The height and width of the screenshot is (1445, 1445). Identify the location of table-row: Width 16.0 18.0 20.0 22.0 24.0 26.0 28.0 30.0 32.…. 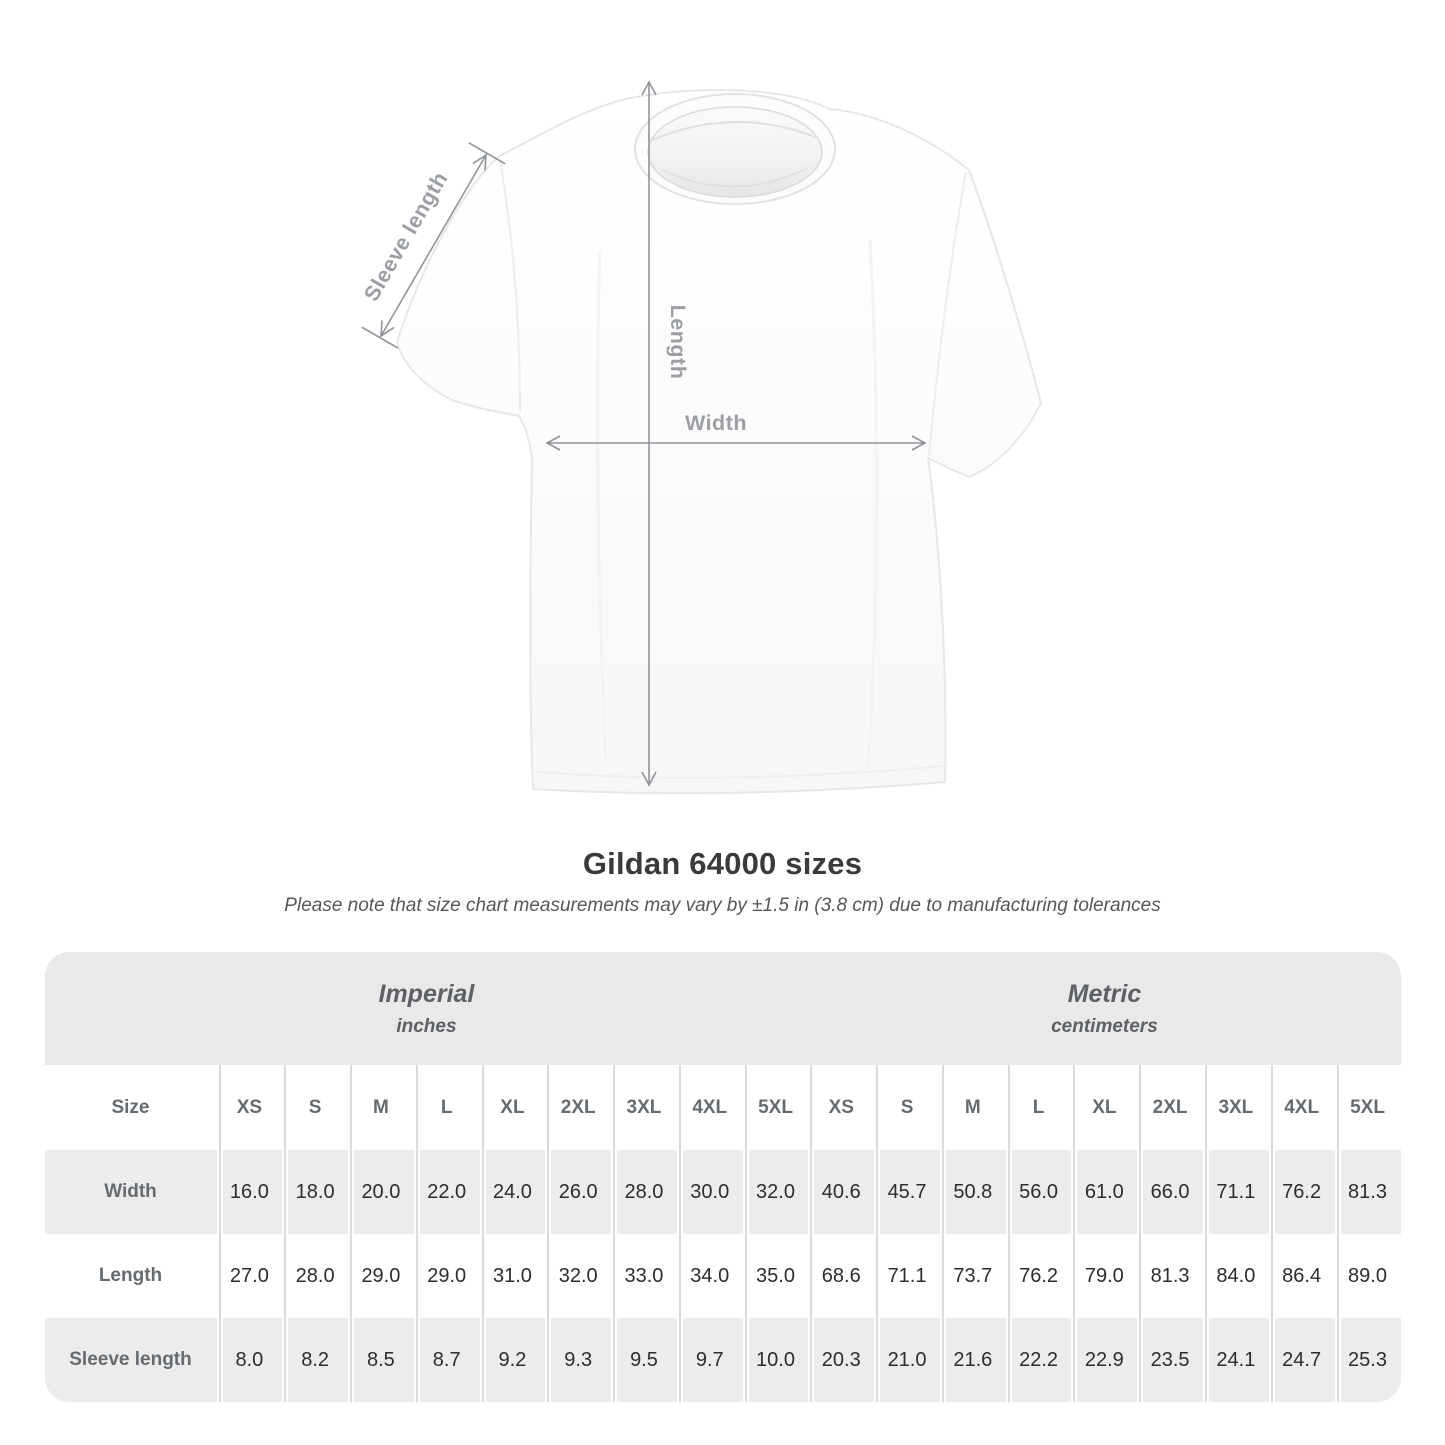
(722, 1192).